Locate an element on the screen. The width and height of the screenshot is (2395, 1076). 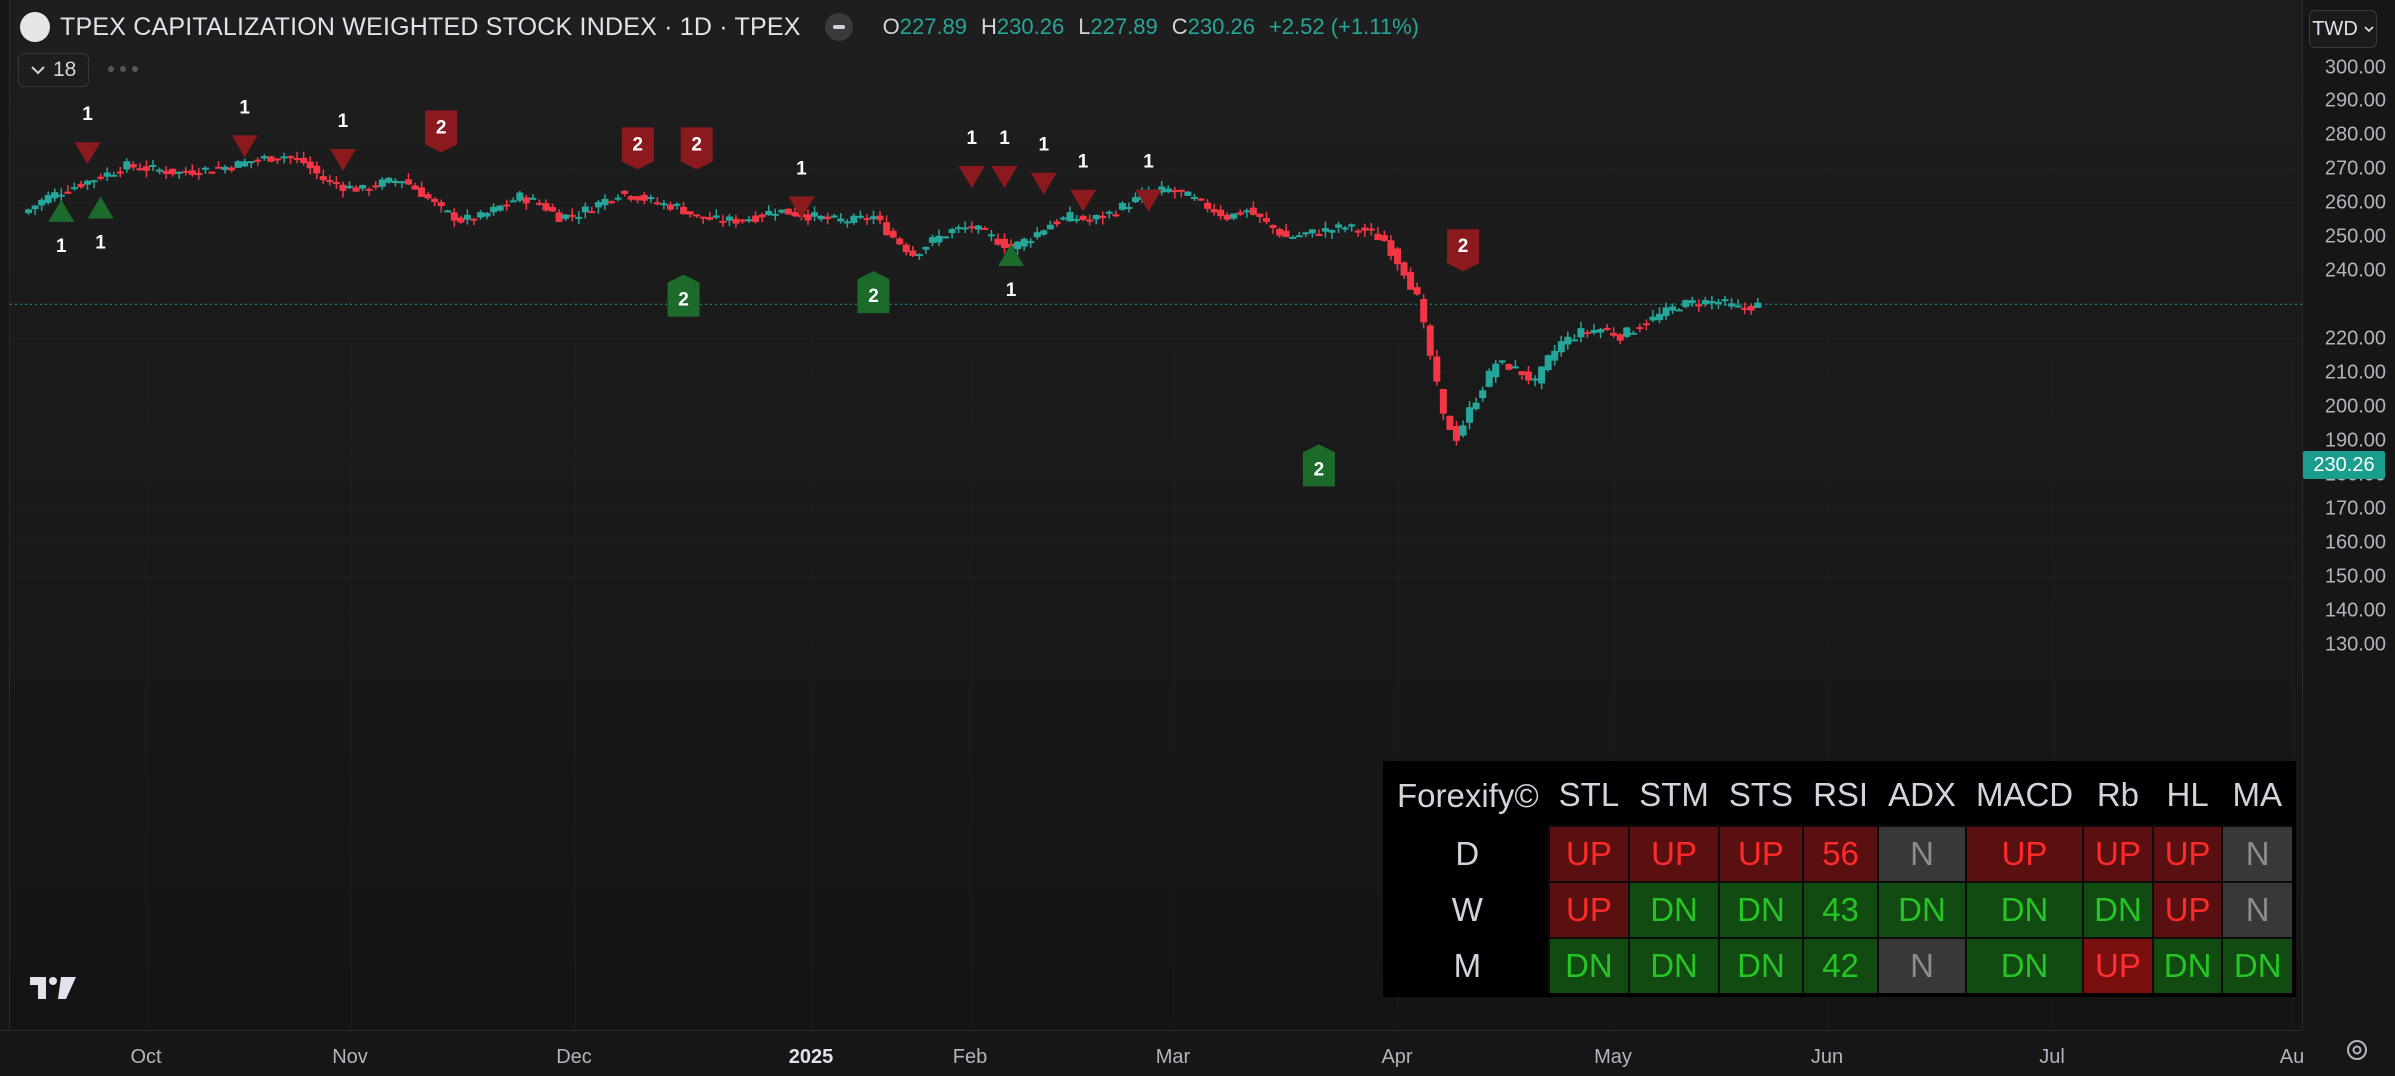
indicators-toggle: 18 is located at coordinates (54, 70).